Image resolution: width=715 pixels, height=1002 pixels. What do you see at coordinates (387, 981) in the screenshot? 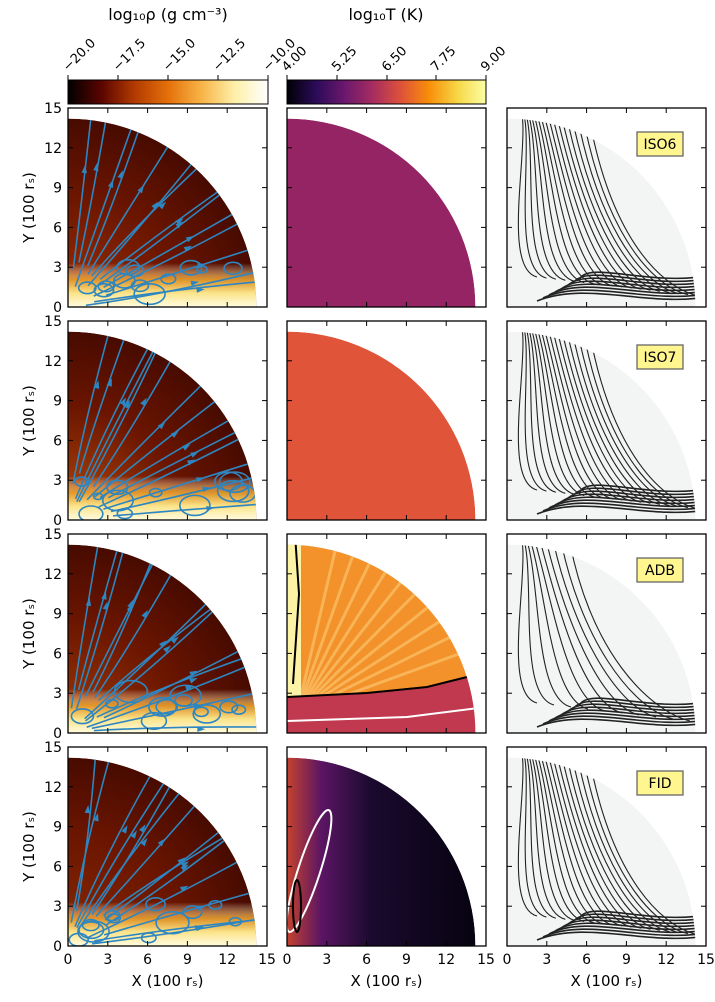
I see `x-axis-label: X (100 rₛ)` at bounding box center [387, 981].